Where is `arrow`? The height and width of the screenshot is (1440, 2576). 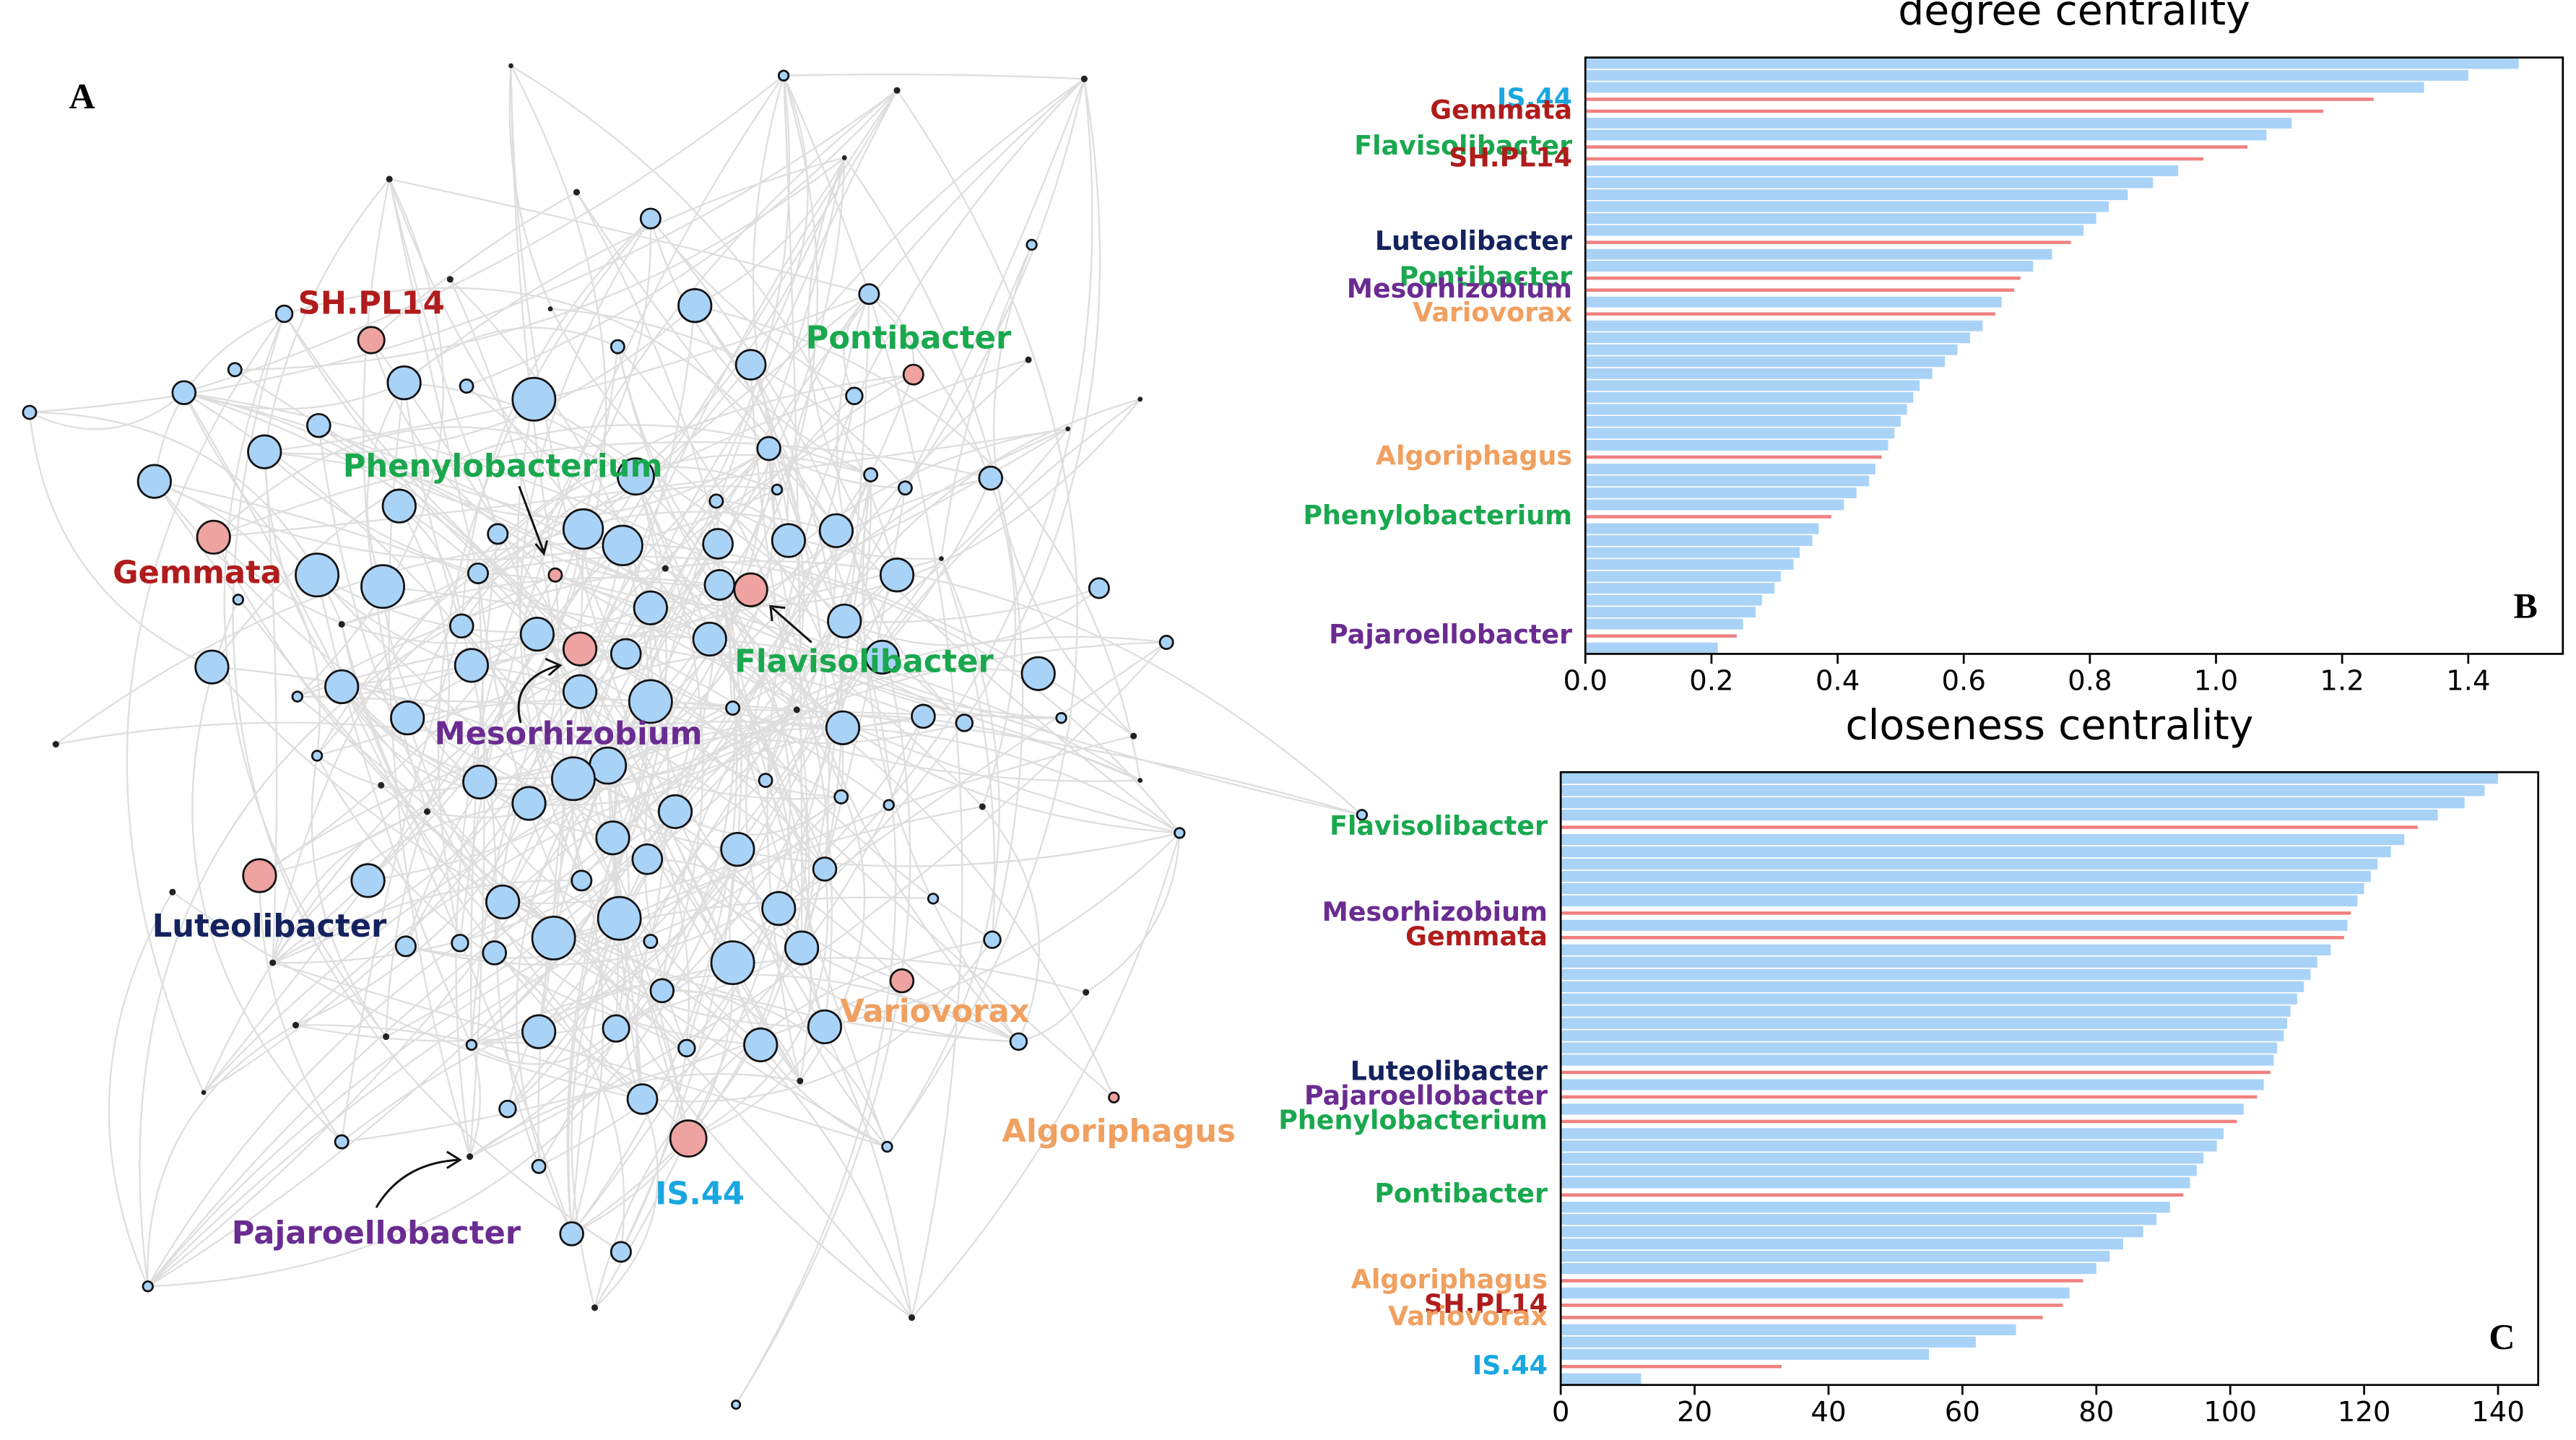 arrow is located at coordinates (531, 518).